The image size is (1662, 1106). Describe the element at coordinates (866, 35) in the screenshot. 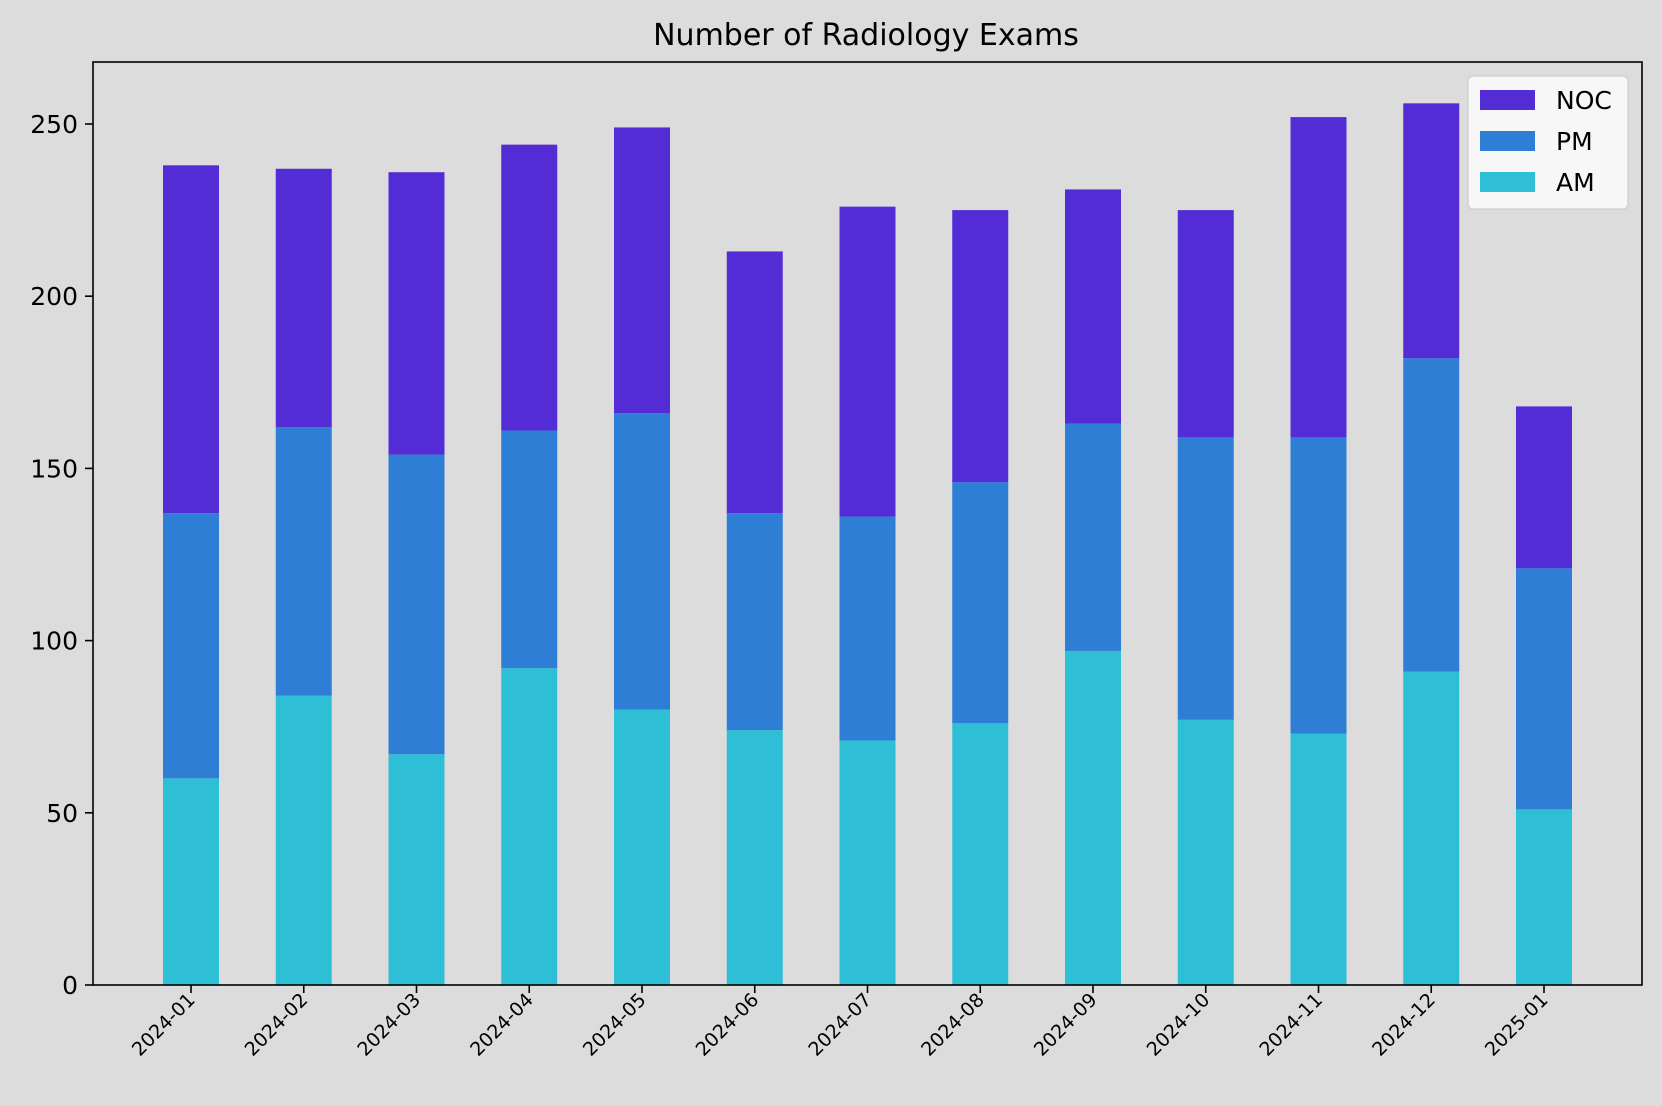

I see `chart-title: Number of Radiology Exams` at that location.